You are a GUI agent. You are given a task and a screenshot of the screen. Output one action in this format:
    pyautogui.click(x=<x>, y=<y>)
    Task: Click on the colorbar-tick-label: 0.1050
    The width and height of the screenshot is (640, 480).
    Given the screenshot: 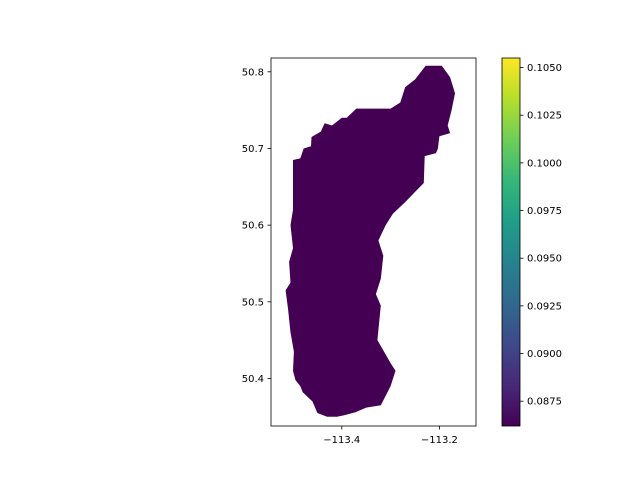 What is the action you would take?
    pyautogui.click(x=544, y=68)
    